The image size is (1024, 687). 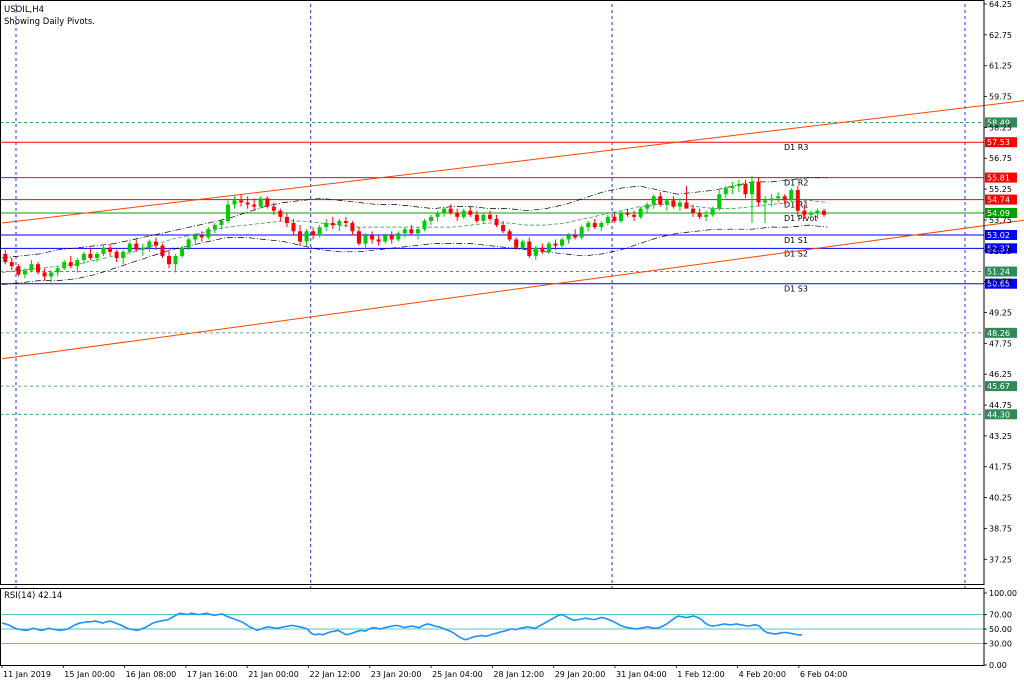 I want to click on rsi-panel: RSI(14) 42.14, so click(x=492, y=626).